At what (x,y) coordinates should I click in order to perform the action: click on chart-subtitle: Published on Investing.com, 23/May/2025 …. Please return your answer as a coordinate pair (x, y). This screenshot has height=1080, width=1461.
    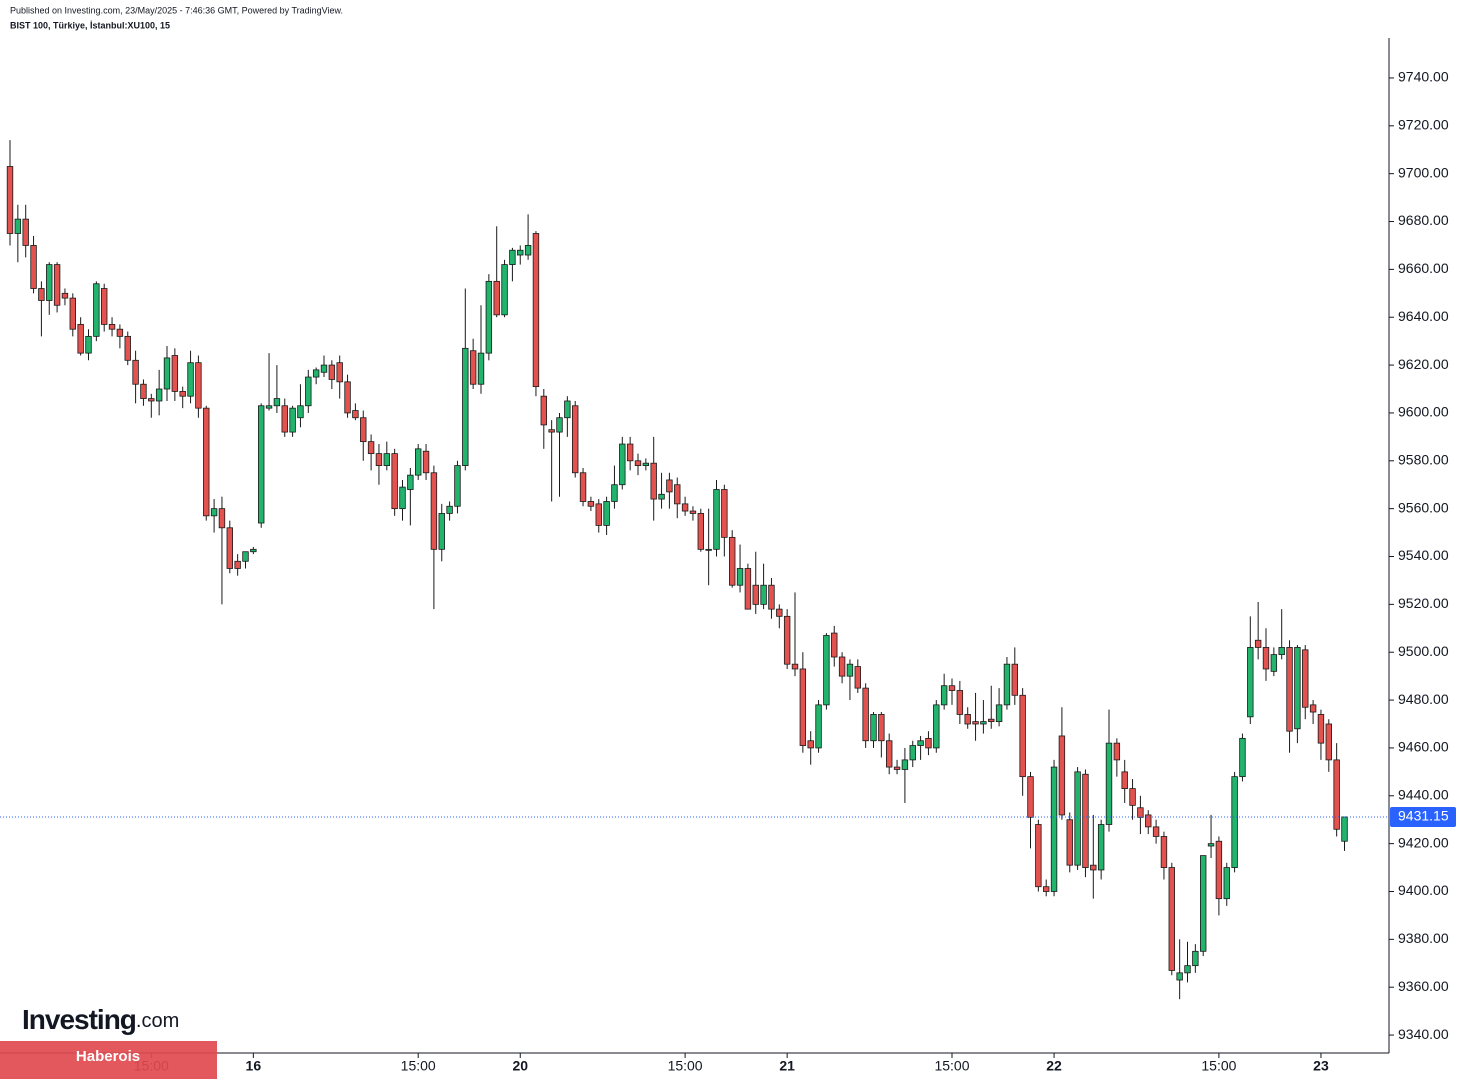
    Looking at the image, I should click on (176, 10).